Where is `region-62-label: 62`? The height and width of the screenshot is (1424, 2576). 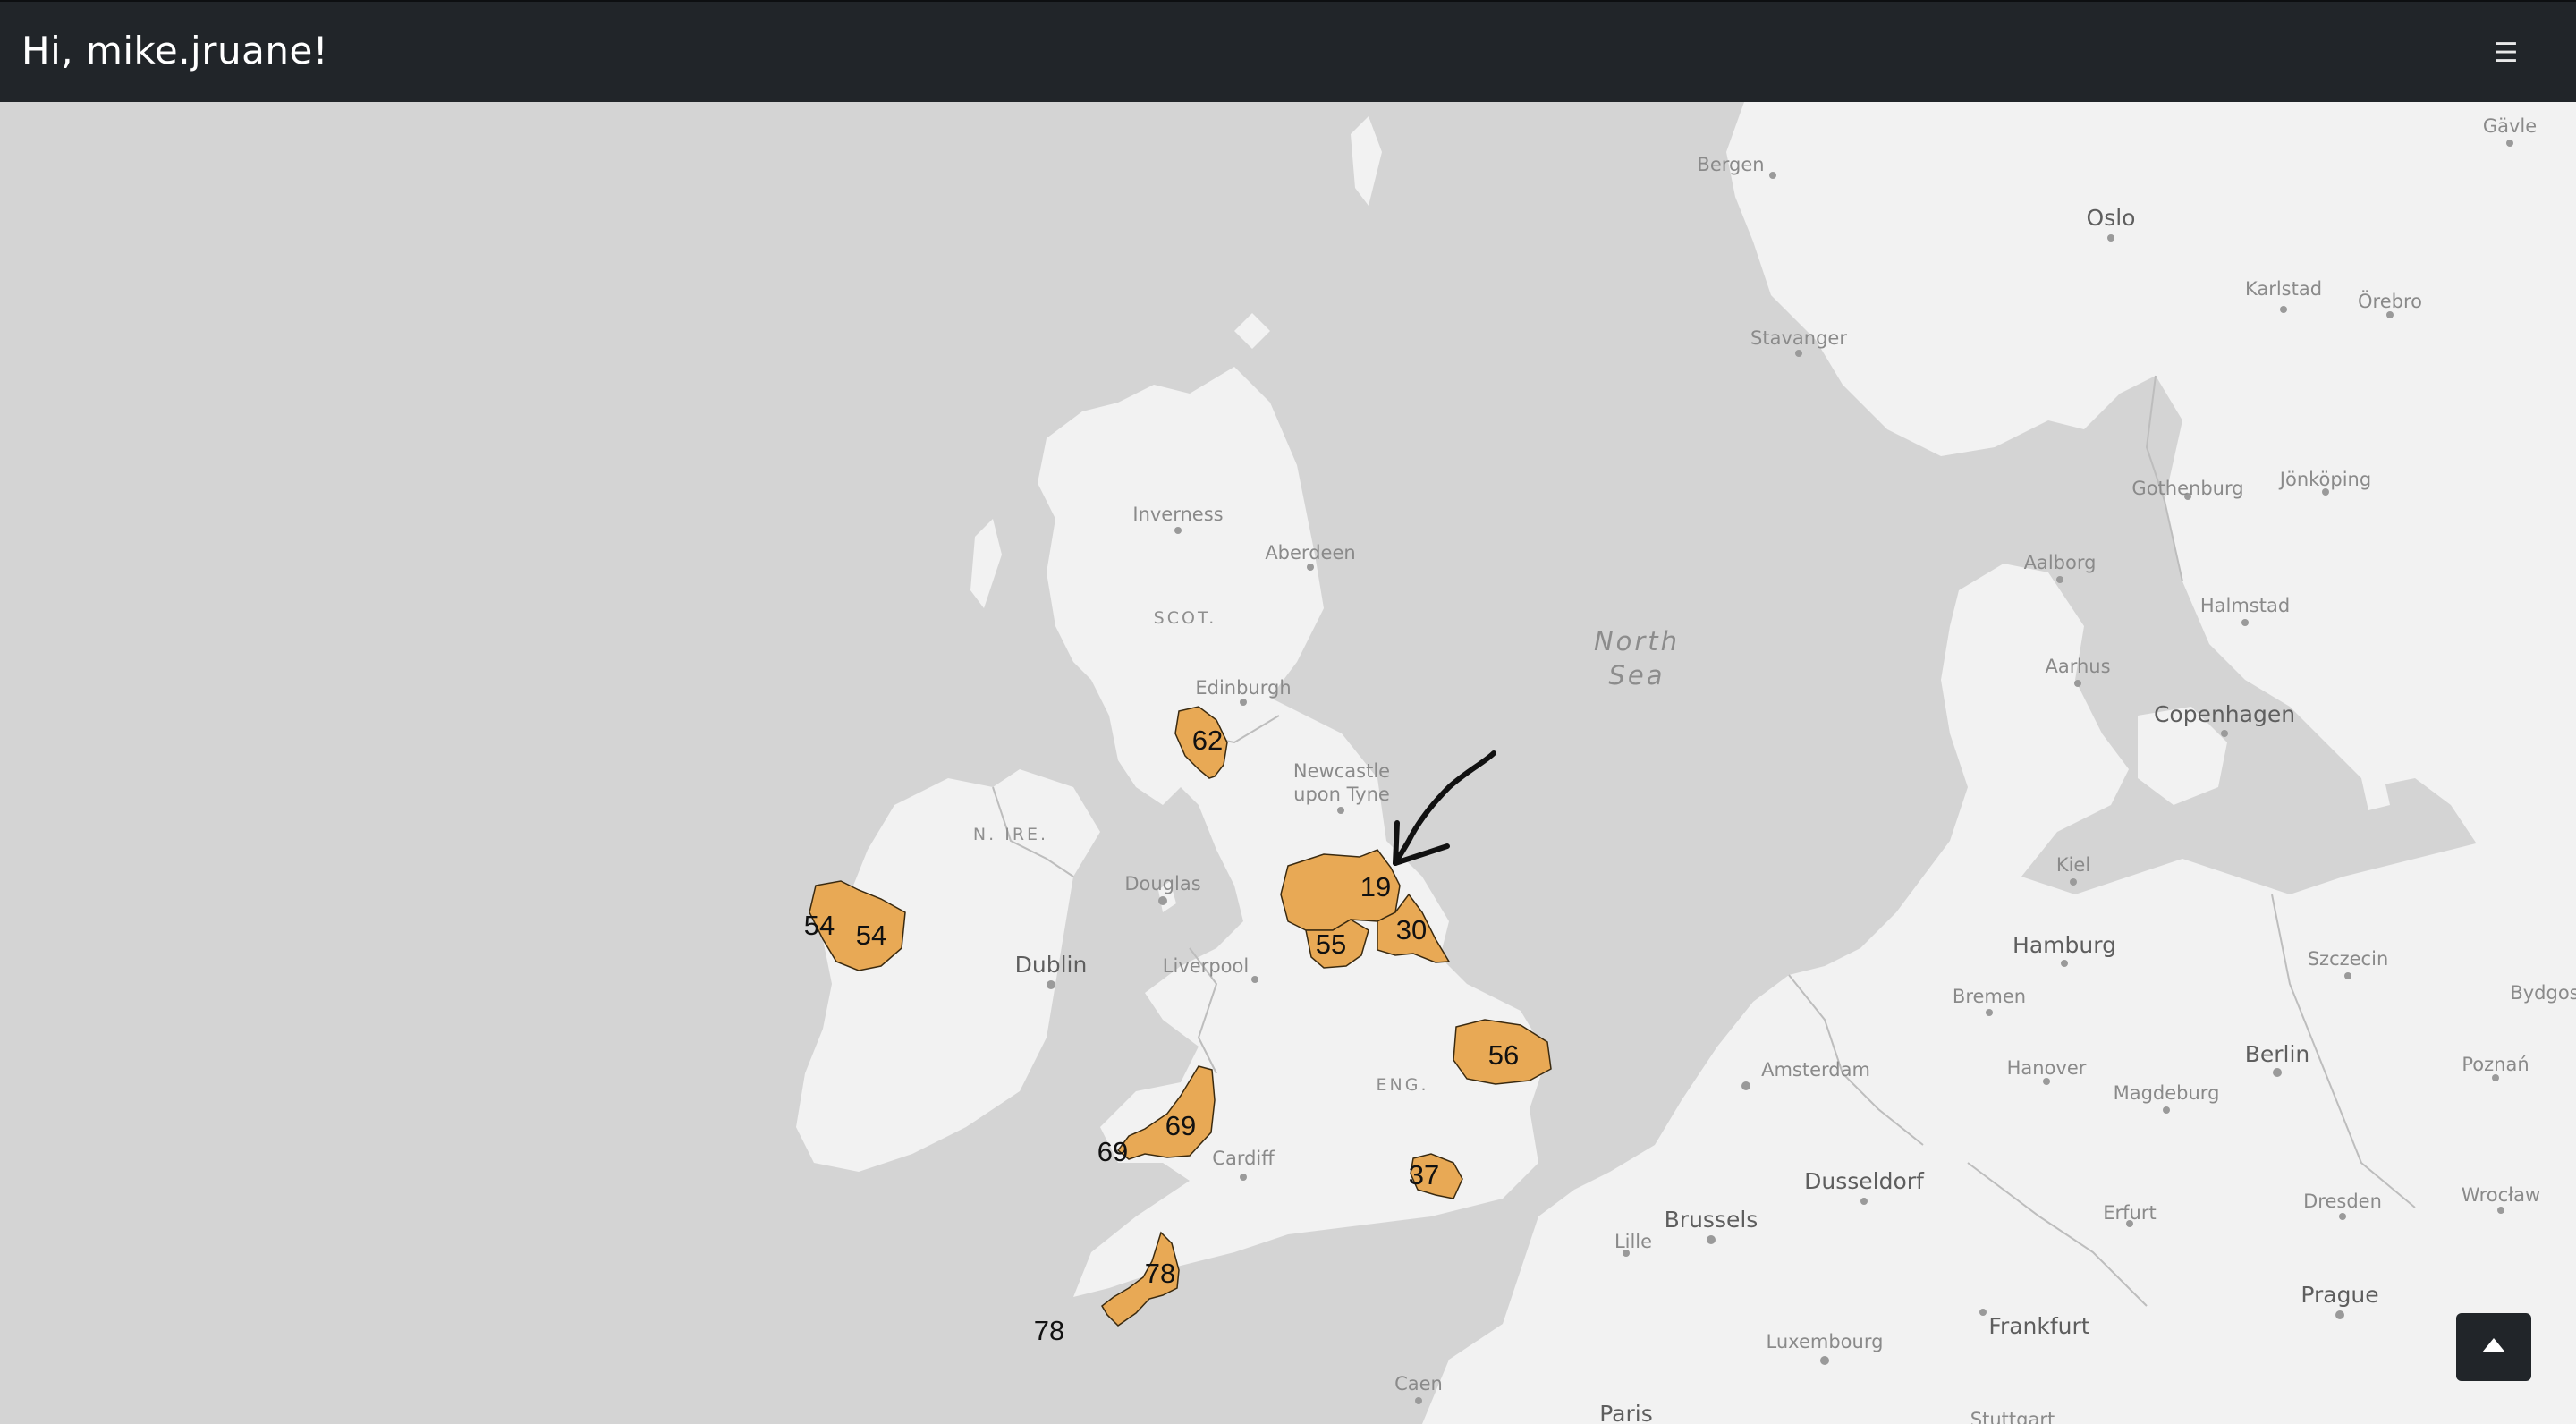
region-62-label: 62 is located at coordinates (1207, 740).